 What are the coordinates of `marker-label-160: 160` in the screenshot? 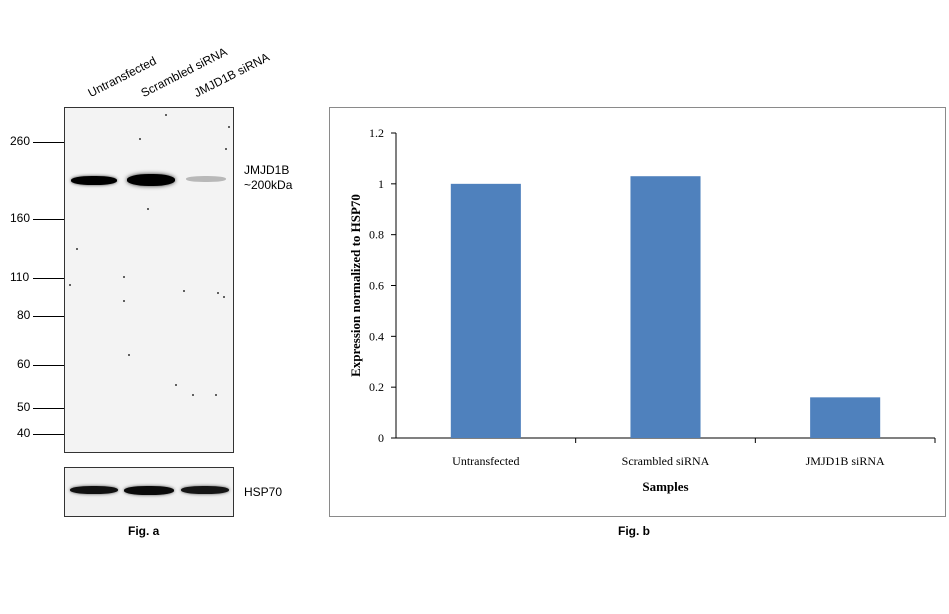 It's located at (20, 218).